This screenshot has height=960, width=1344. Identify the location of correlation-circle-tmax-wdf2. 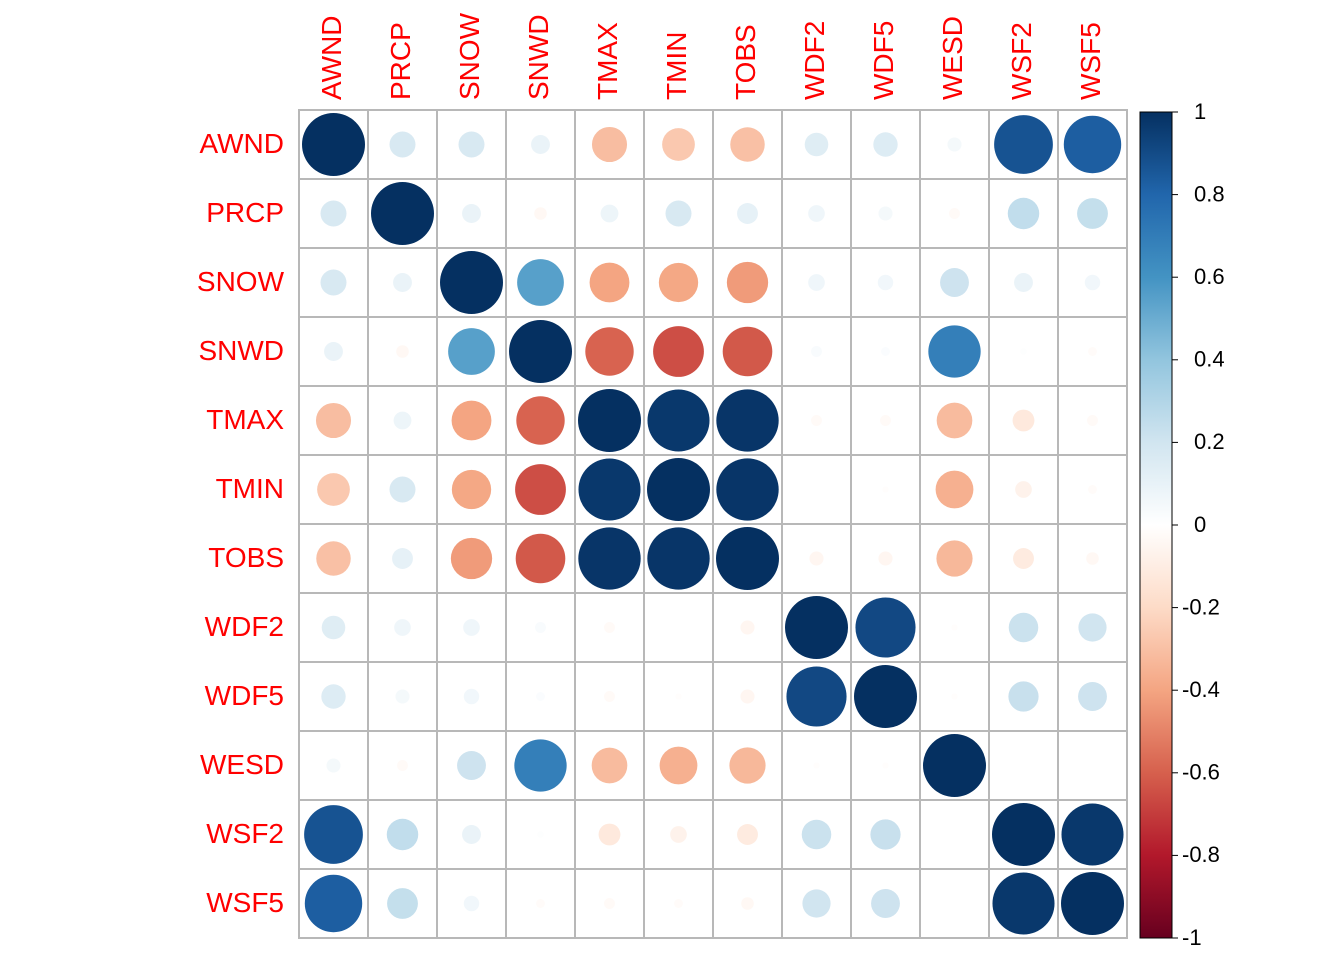
(816, 420).